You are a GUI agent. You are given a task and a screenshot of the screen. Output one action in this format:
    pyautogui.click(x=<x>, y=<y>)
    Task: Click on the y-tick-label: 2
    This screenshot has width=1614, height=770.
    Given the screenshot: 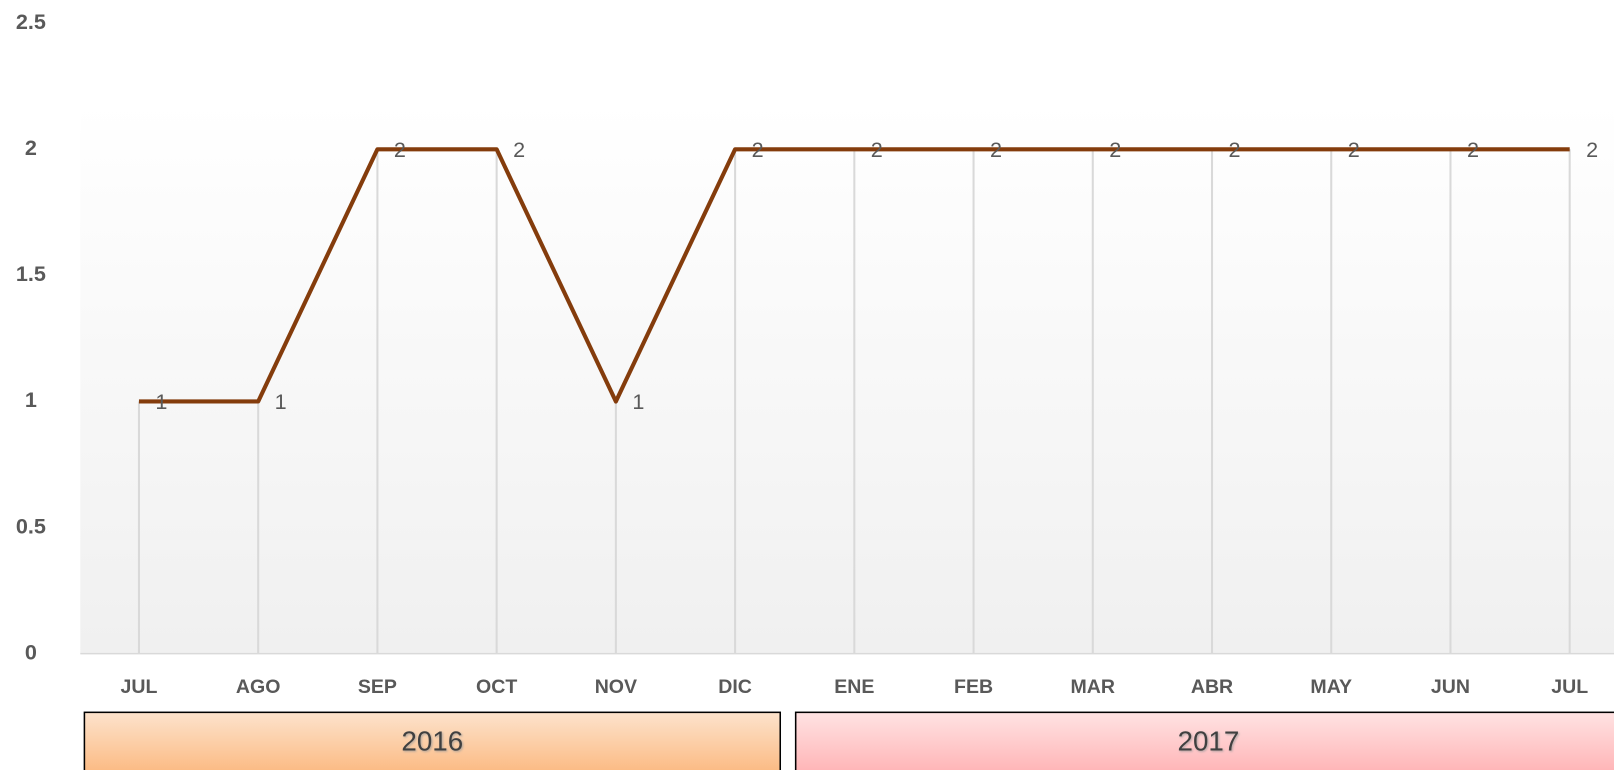 What is the action you would take?
    pyautogui.click(x=31, y=147)
    